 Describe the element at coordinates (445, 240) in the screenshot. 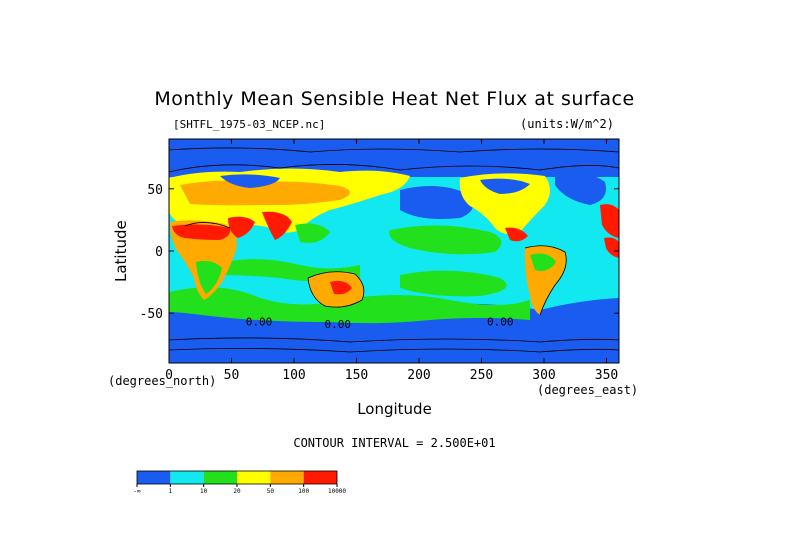

I see `pacific-green-patch` at that location.